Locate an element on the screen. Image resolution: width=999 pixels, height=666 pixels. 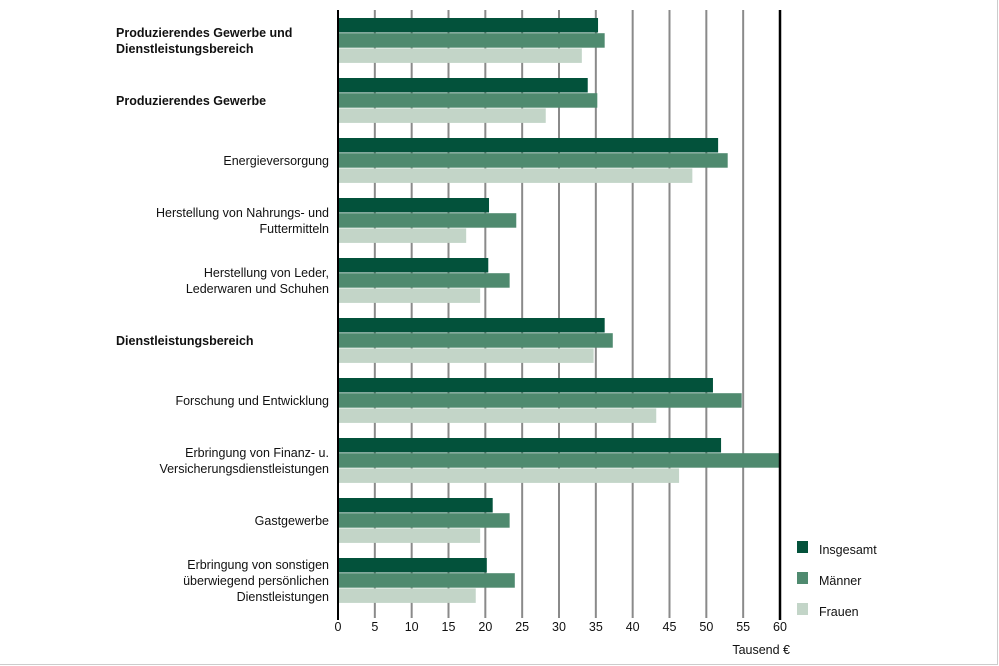
legend-label: Frauen is located at coordinates (839, 612).